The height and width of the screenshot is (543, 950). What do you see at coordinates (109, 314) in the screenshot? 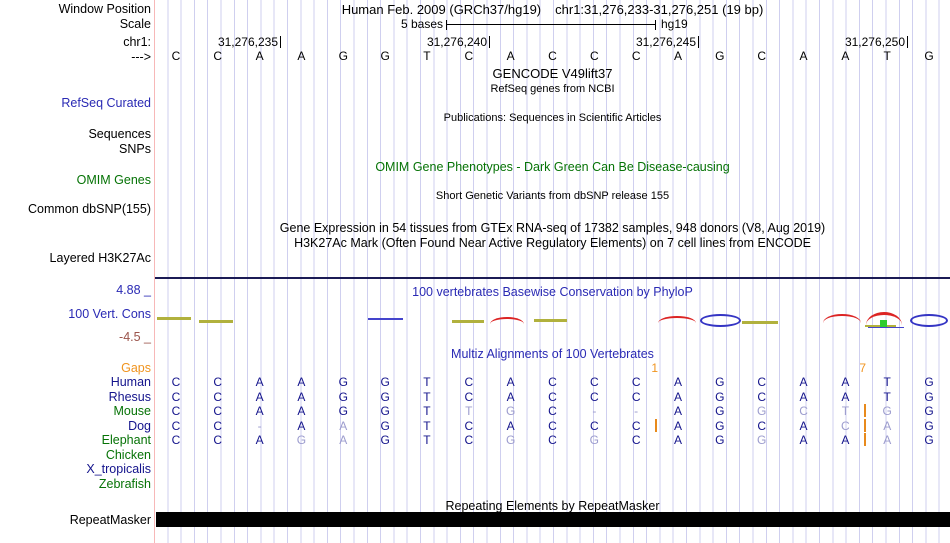
I see `track-label-100-vert-cons: 100 Vert. Cons` at bounding box center [109, 314].